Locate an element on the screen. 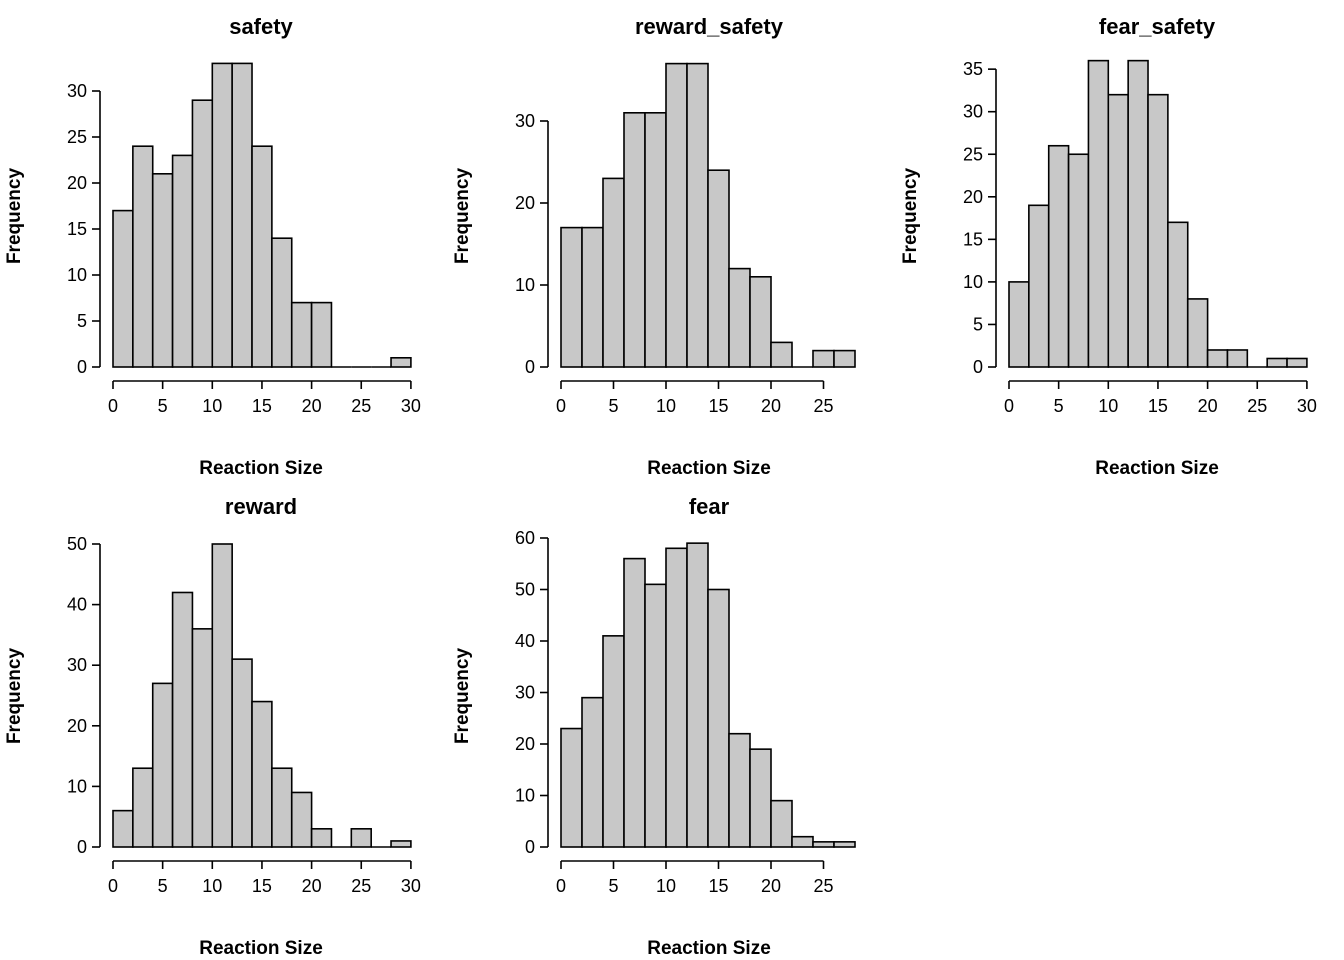 The width and height of the screenshot is (1344, 960). axes: 0 5 10 15 20 25 30 0 5 10 15 20 25 30 is located at coordinates (244, 248).